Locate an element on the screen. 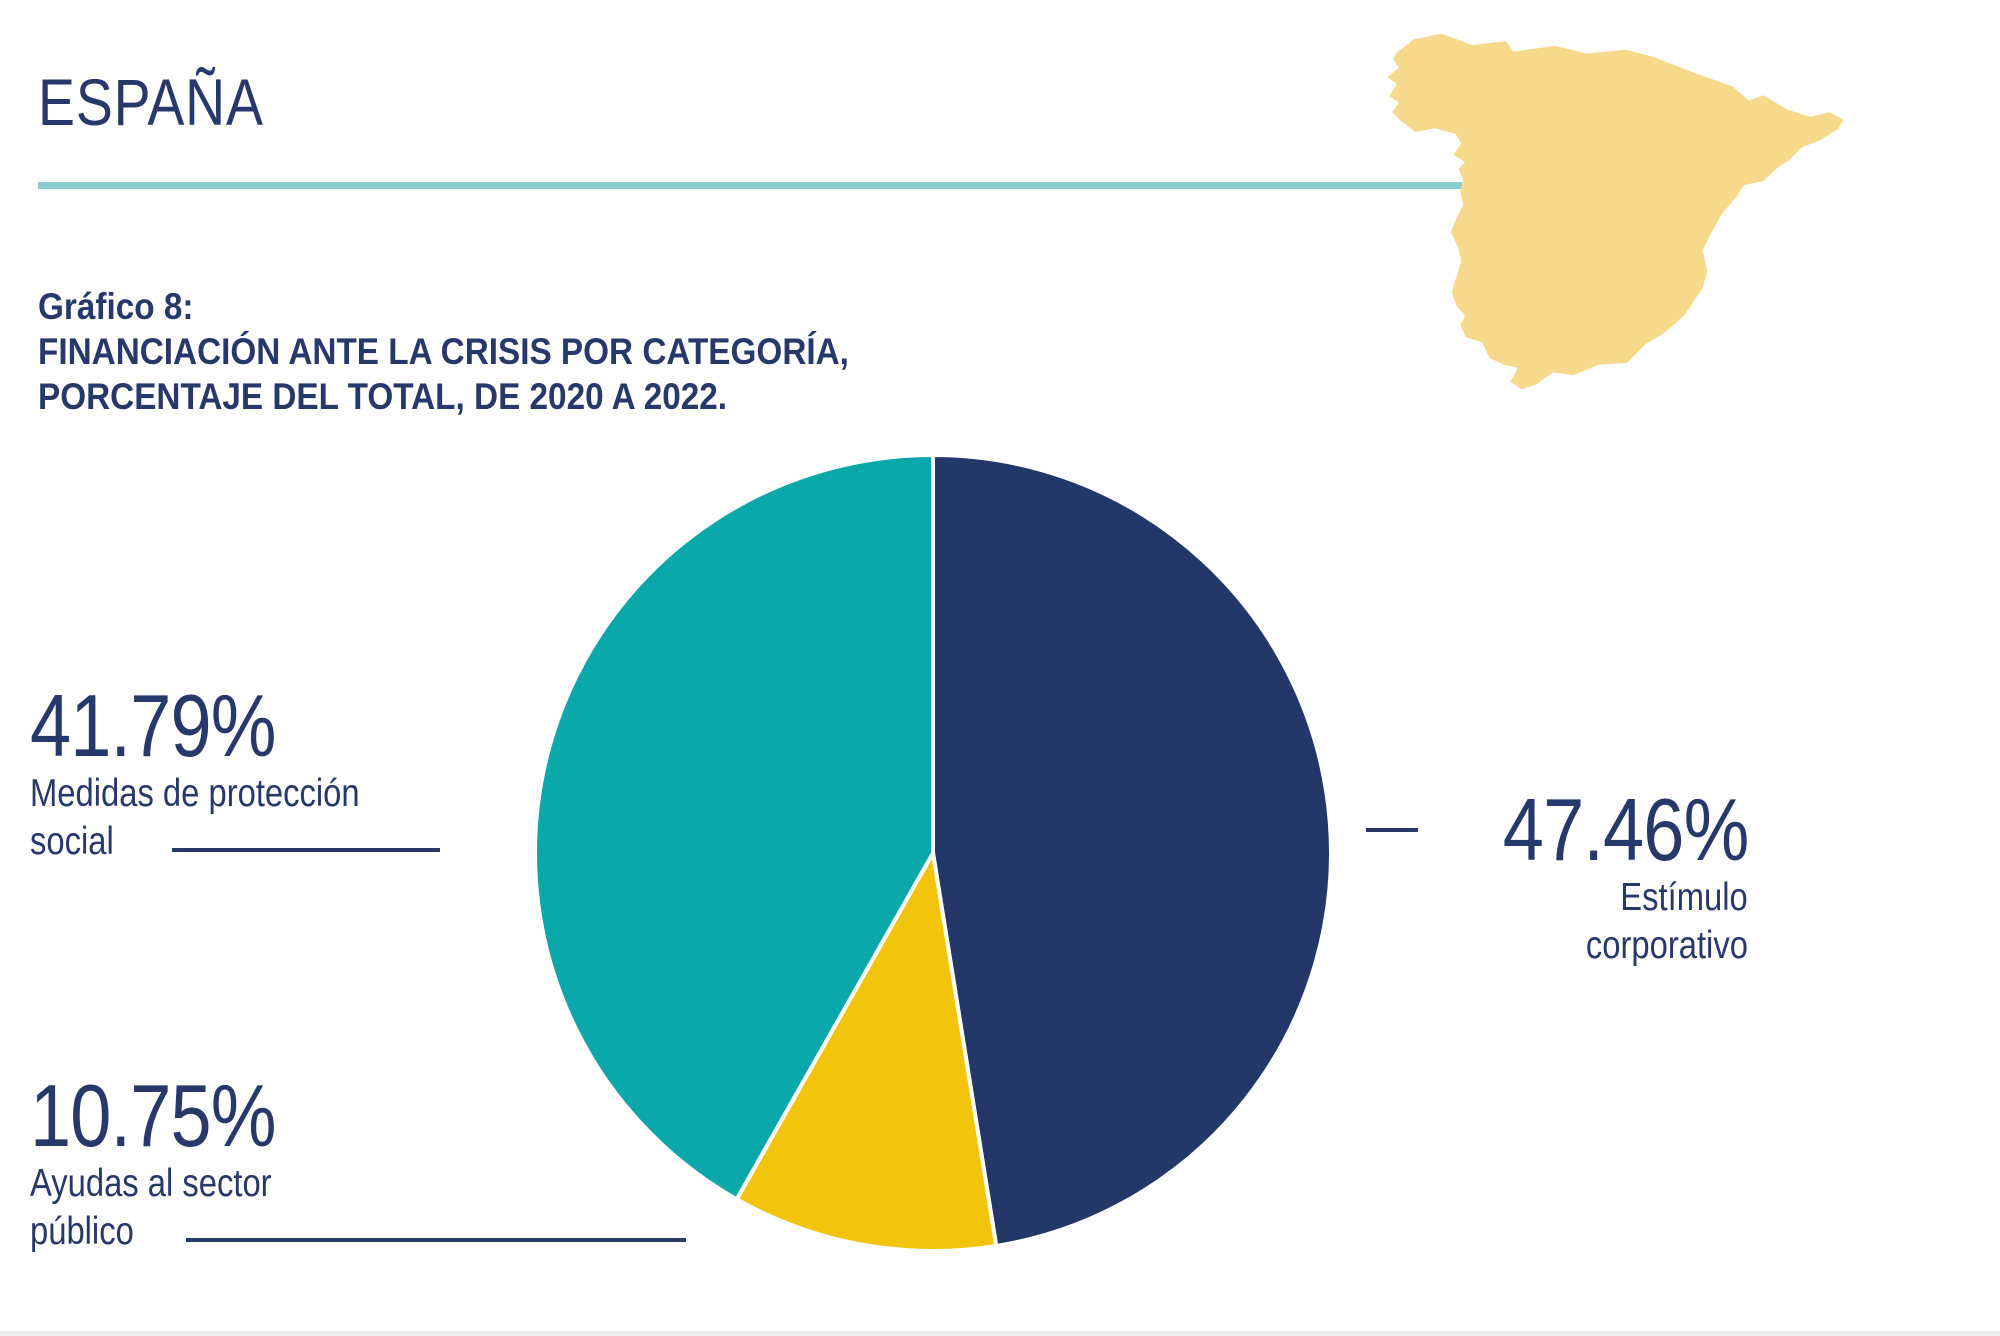 The width and height of the screenshot is (2000, 1336). page-title: ESPAÑA is located at coordinates (172, 102).